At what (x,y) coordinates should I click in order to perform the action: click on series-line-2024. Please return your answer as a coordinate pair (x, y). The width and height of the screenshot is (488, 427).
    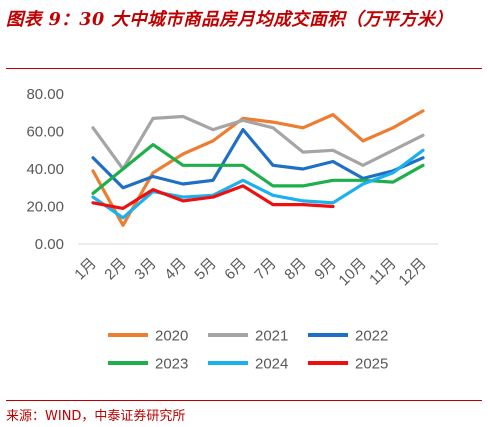
    Looking at the image, I should click on (258, 184).